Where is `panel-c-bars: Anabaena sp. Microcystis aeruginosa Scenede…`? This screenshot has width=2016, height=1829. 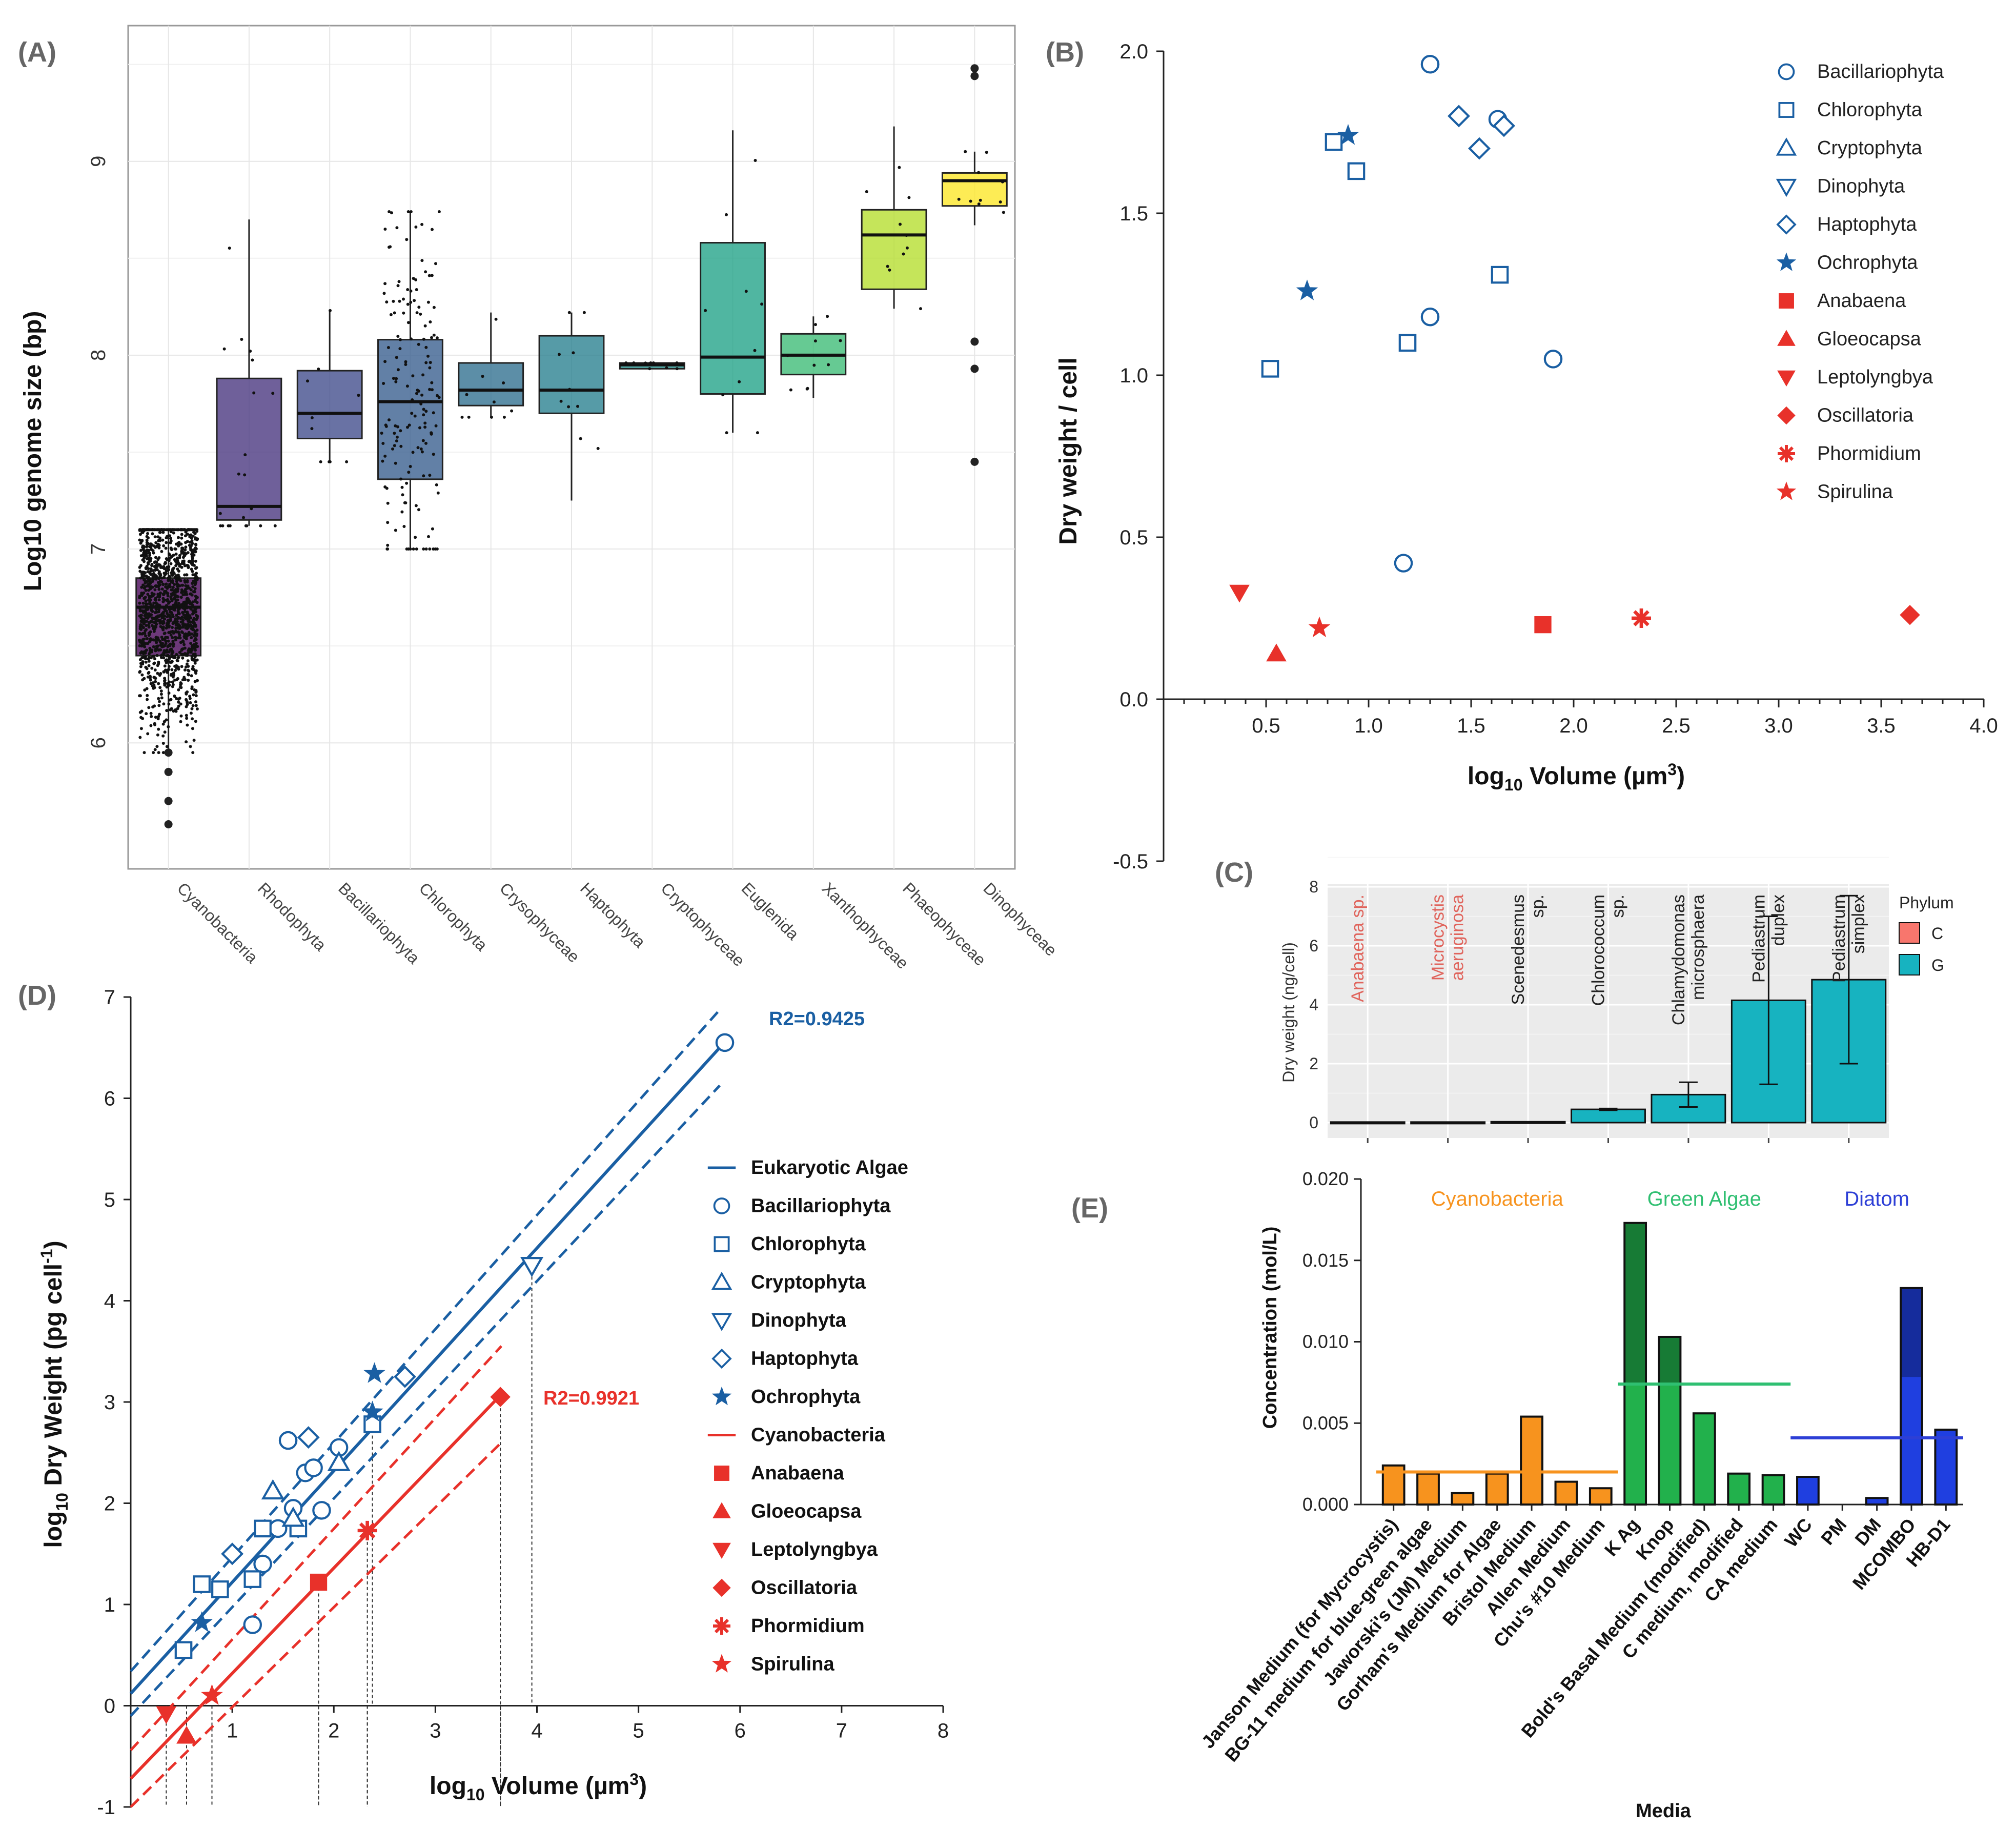
panel-c-bars: Anabaena sp. Microcystis aeruginosa Scenede… is located at coordinates (1608, 1014).